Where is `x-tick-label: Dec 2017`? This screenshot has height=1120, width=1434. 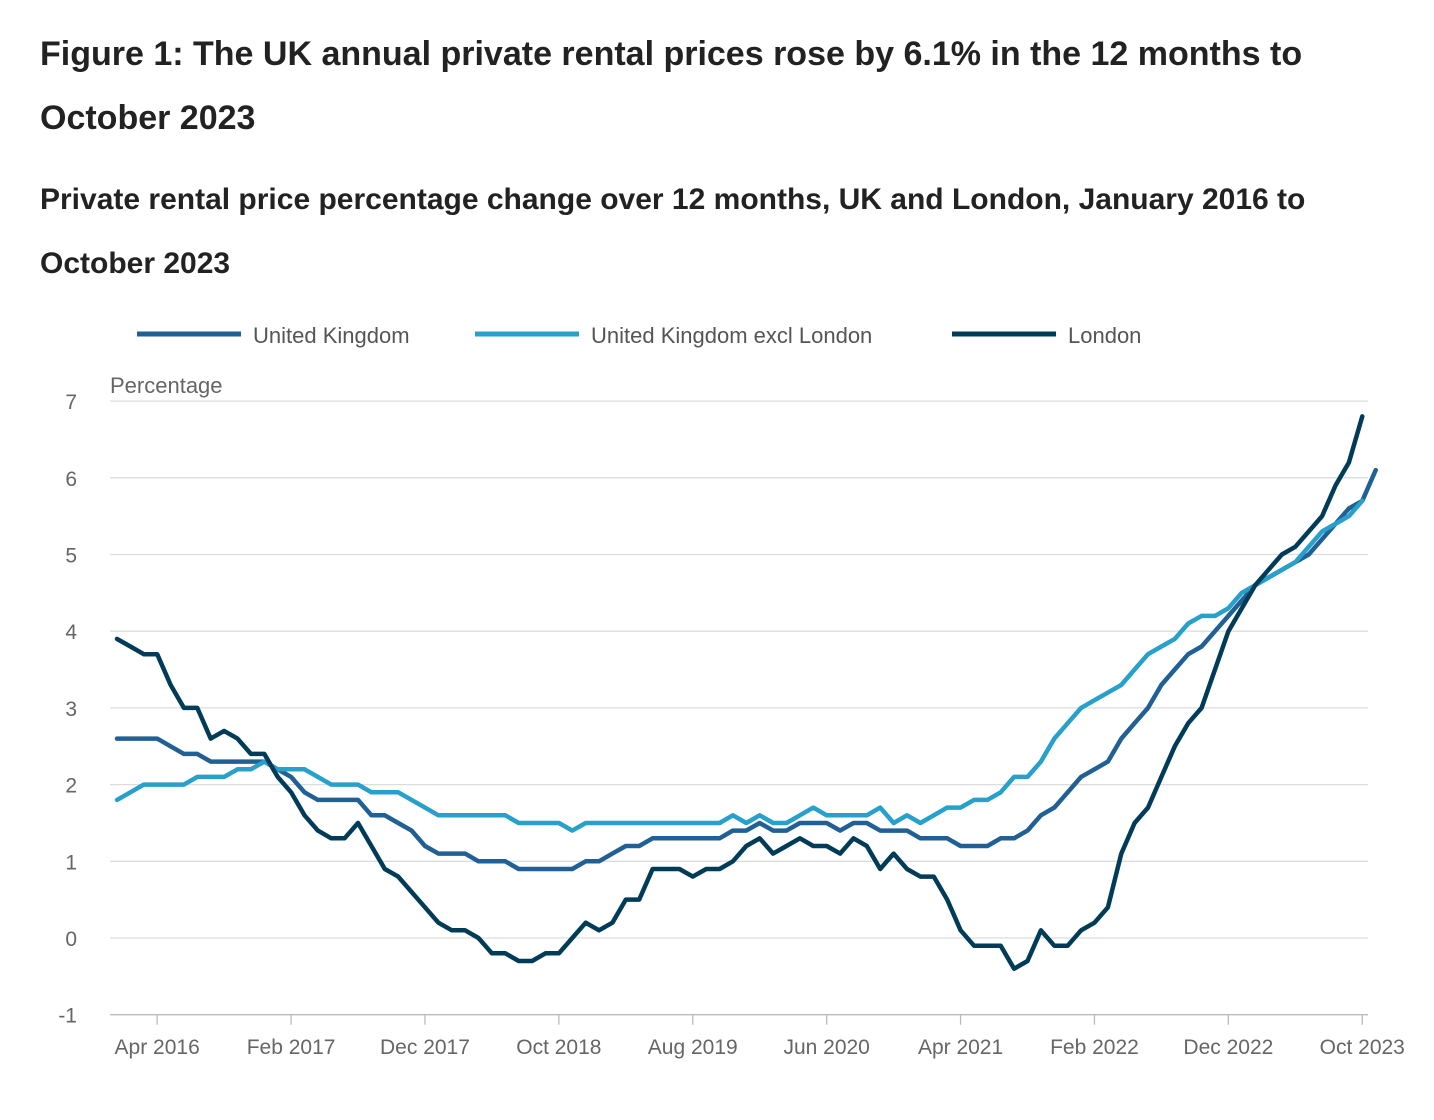 x-tick-label: Dec 2017 is located at coordinates (425, 1047).